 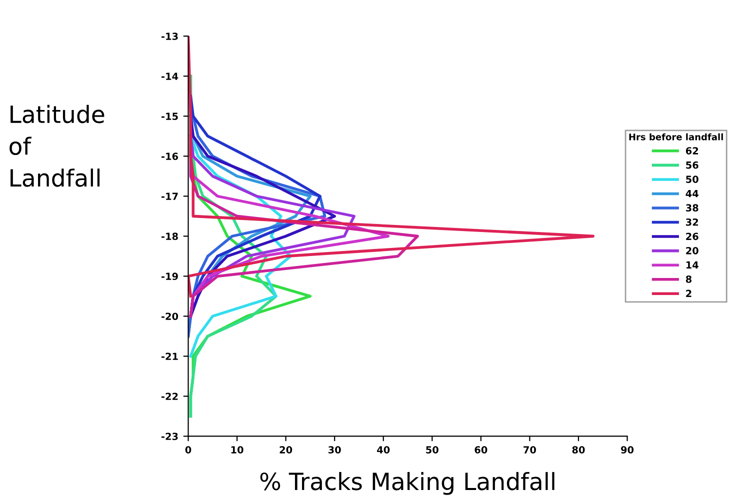 What do you see at coordinates (57, 145) in the screenshot?
I see `y-axis-title: Latitude of Landfall` at bounding box center [57, 145].